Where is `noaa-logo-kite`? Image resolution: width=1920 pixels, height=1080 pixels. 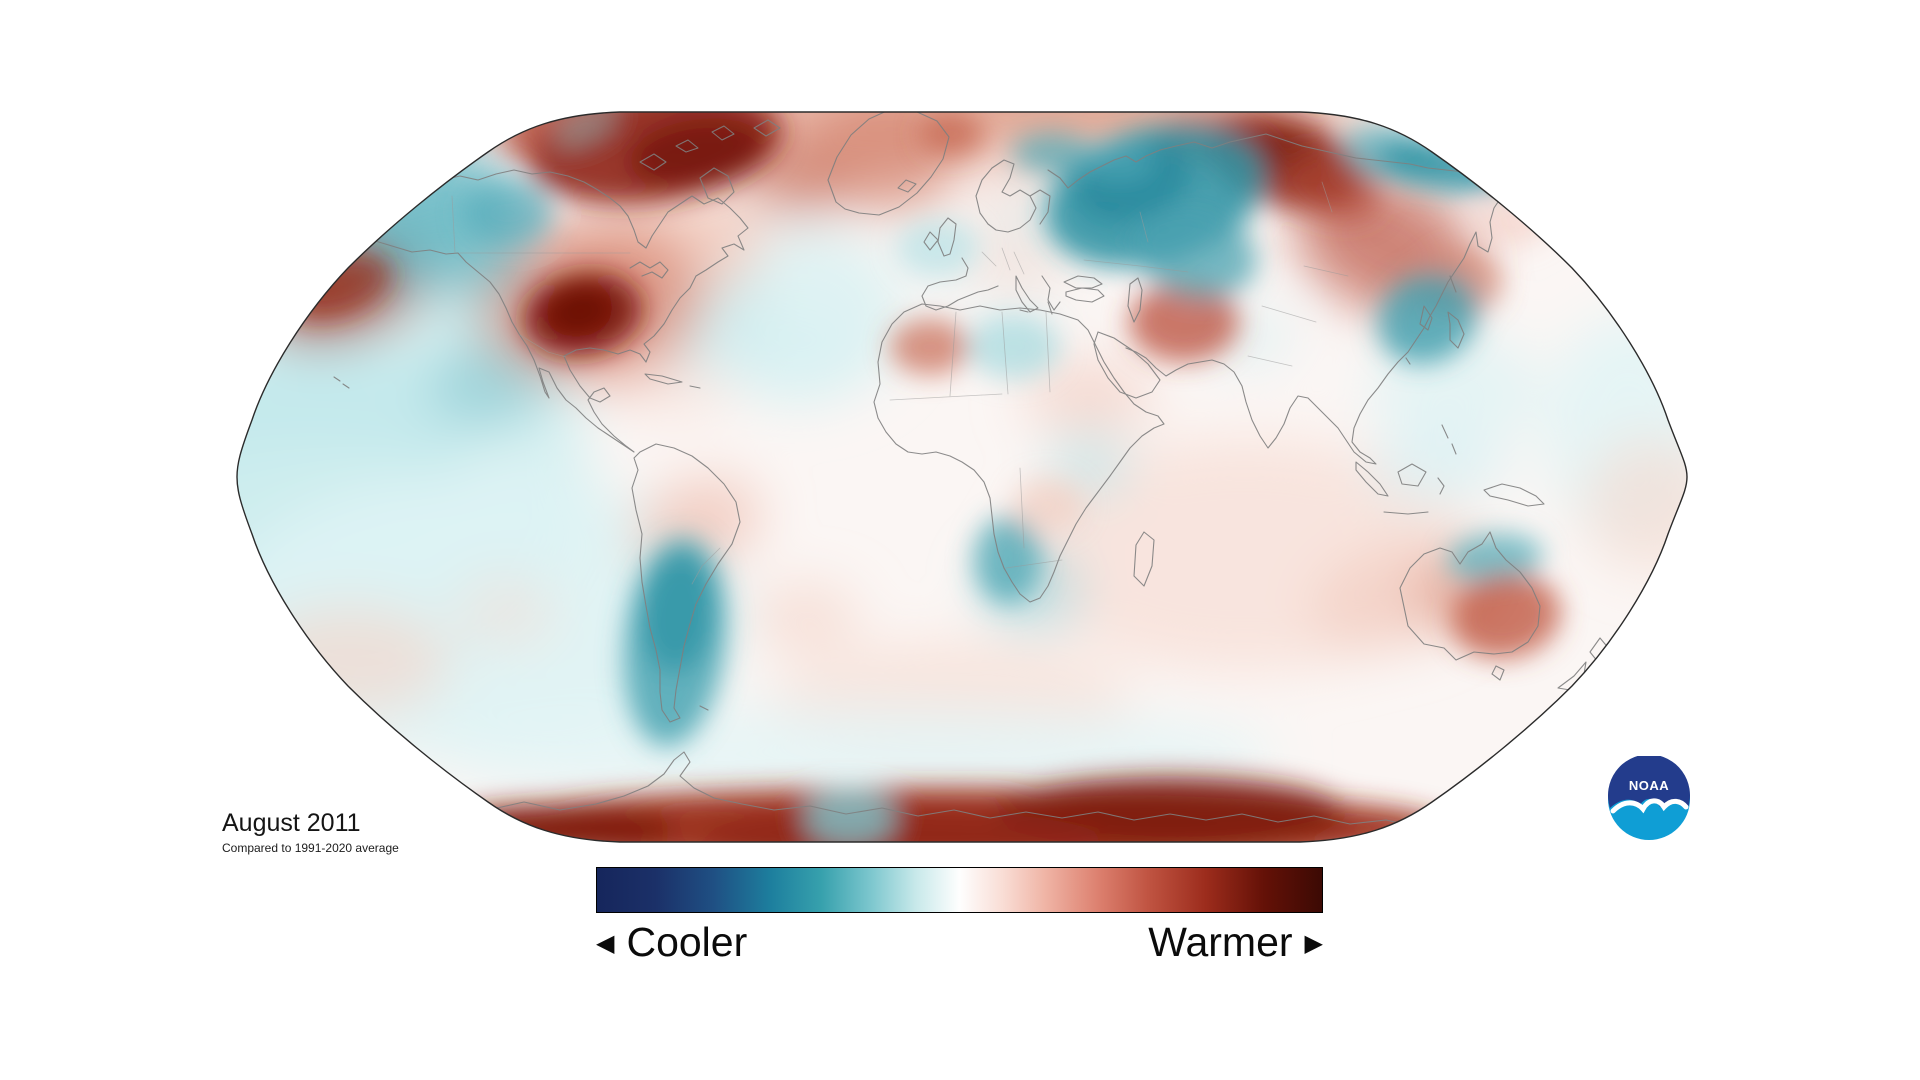 noaa-logo-kite is located at coordinates (1649, 782).